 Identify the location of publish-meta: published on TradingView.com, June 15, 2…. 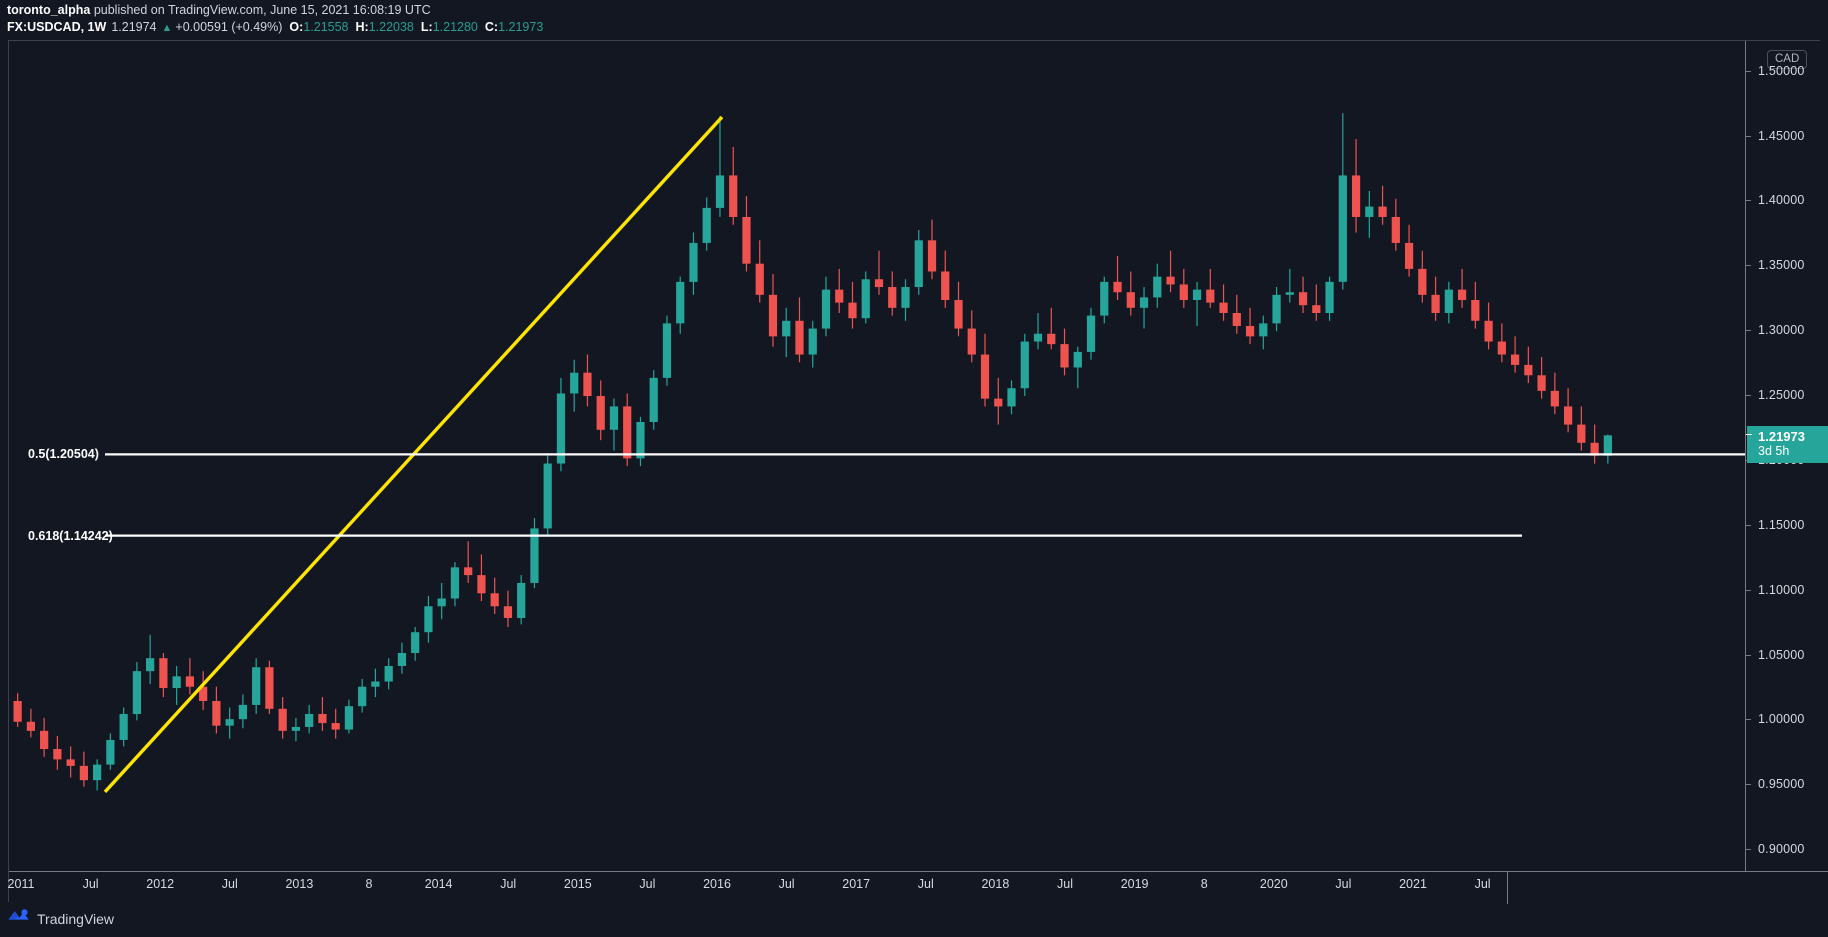
(260, 10).